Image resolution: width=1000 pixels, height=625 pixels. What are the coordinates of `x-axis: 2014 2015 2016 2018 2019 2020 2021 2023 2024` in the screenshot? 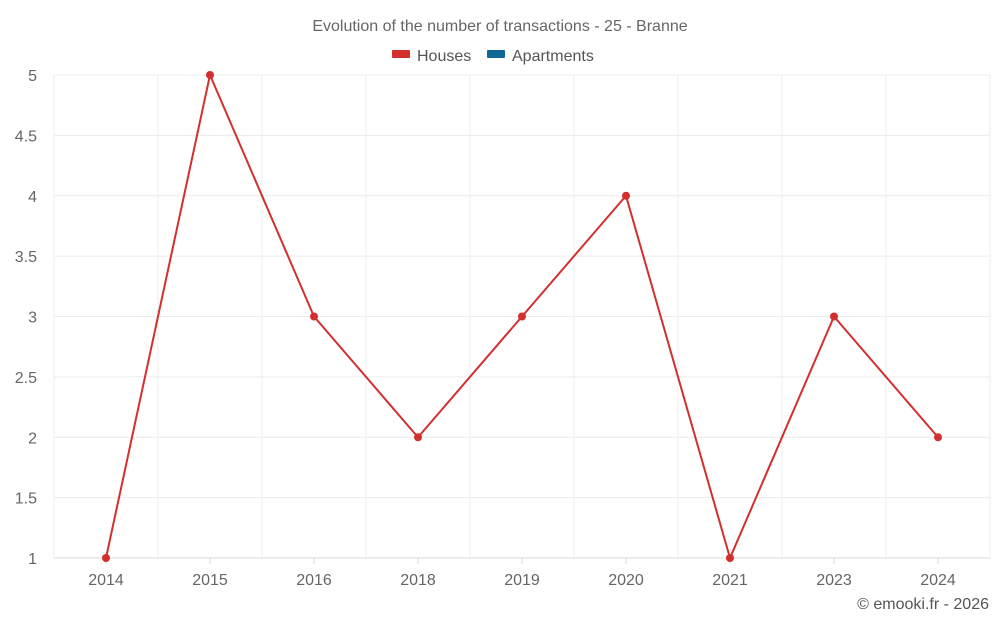 It's located at (522, 573).